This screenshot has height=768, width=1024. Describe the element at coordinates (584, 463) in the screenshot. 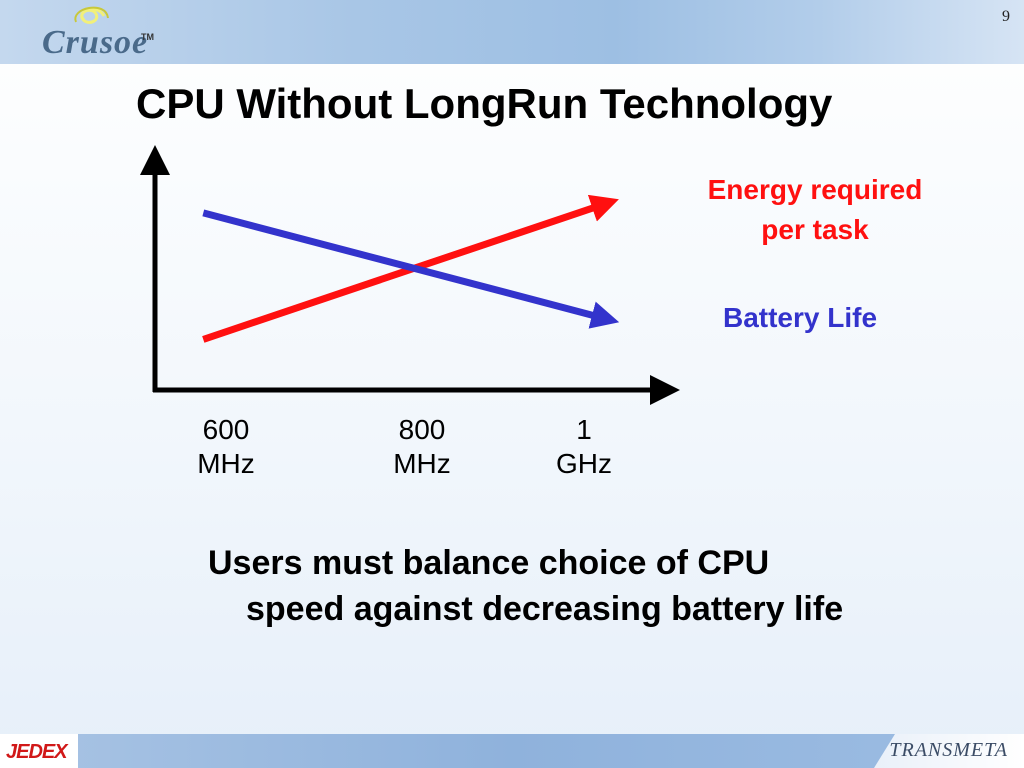

I see `x-tick-unit: GHz` at that location.